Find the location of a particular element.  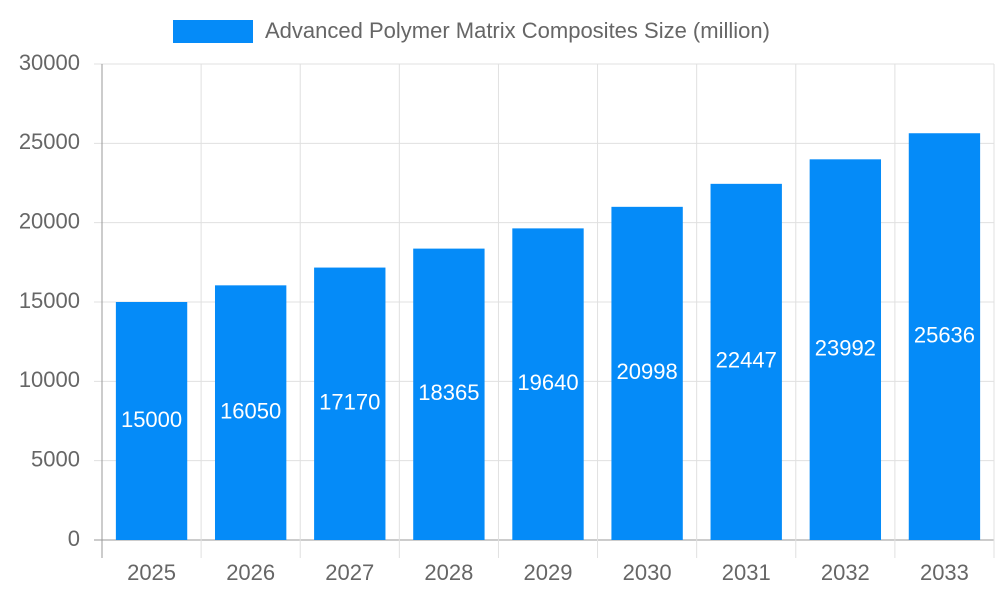

x-tick-label: 2033 is located at coordinates (944, 572).